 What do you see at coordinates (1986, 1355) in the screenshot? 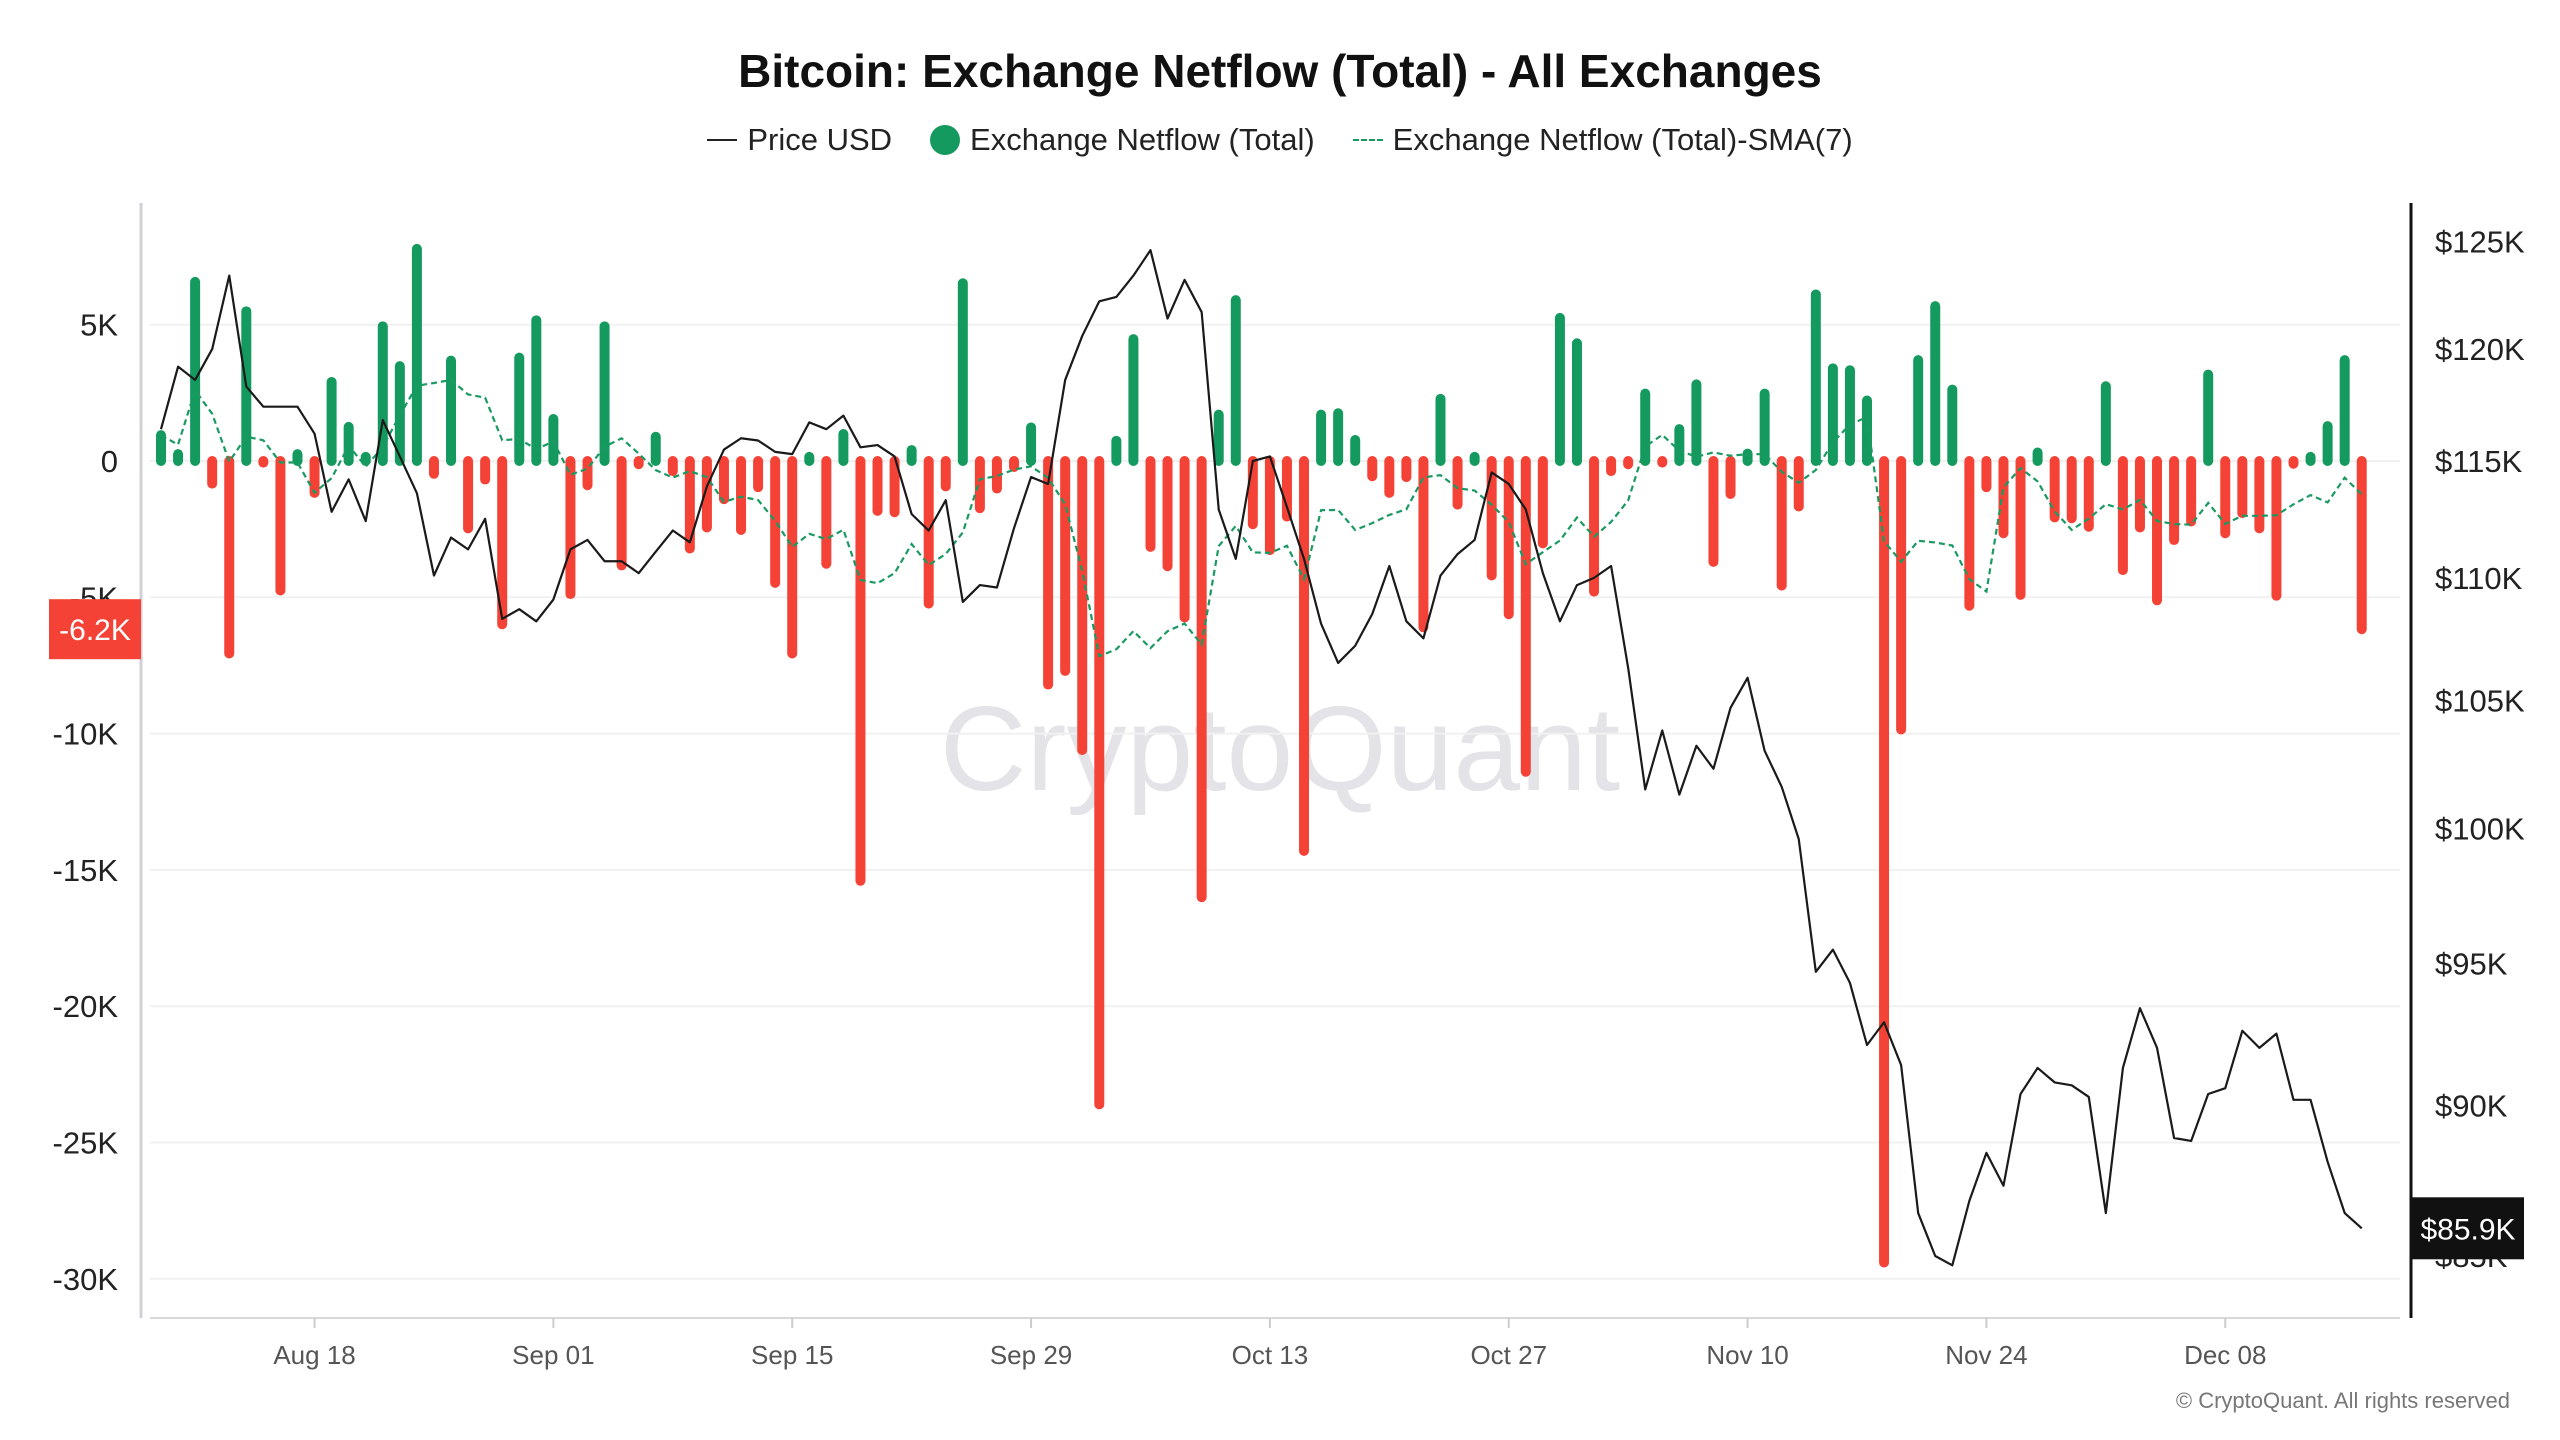
I see `x-tick-label: Nov 24` at bounding box center [1986, 1355].